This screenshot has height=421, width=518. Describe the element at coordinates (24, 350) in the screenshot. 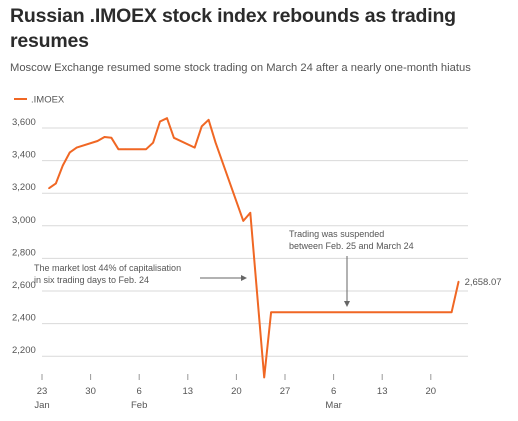

I see `y-tick-label: 2,200` at that location.